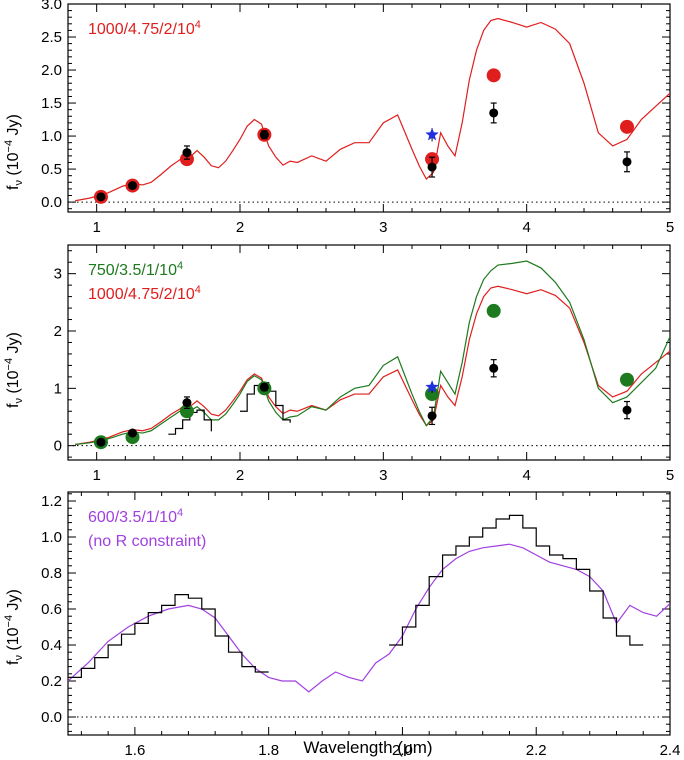  I want to click on y-tick-label: 1.5, so click(51, 103).